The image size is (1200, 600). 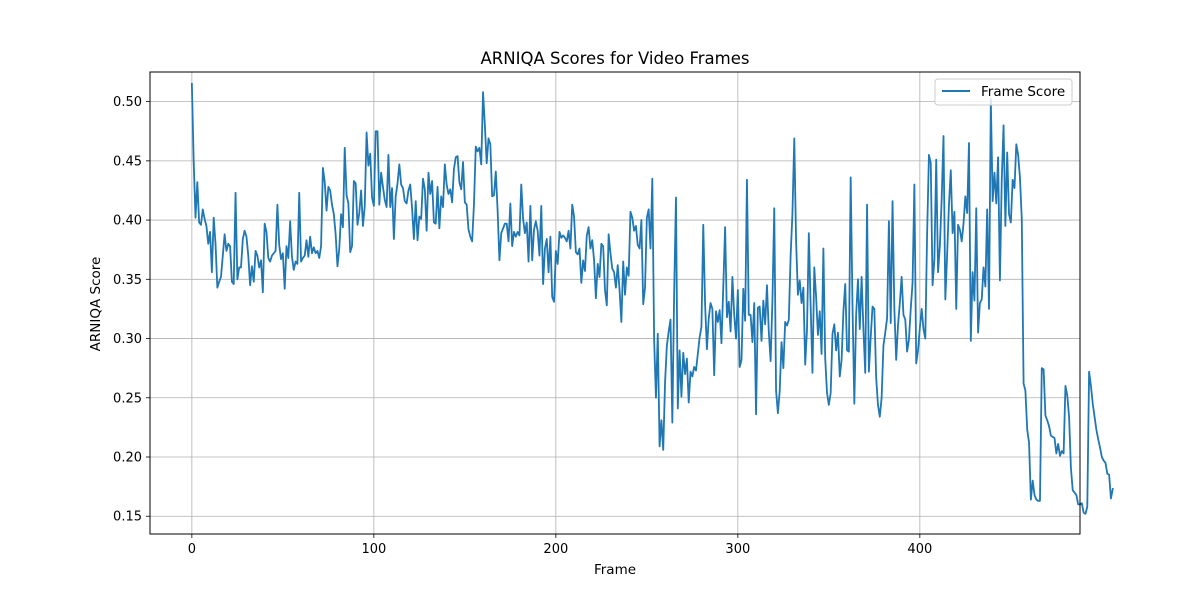 What do you see at coordinates (127, 398) in the screenshot?
I see `y-tick-label: 0.25` at bounding box center [127, 398].